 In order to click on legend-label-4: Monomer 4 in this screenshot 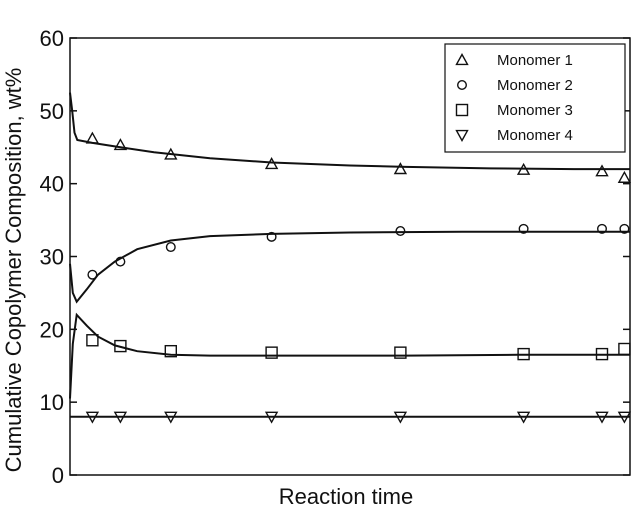, I will do `click(535, 135)`.